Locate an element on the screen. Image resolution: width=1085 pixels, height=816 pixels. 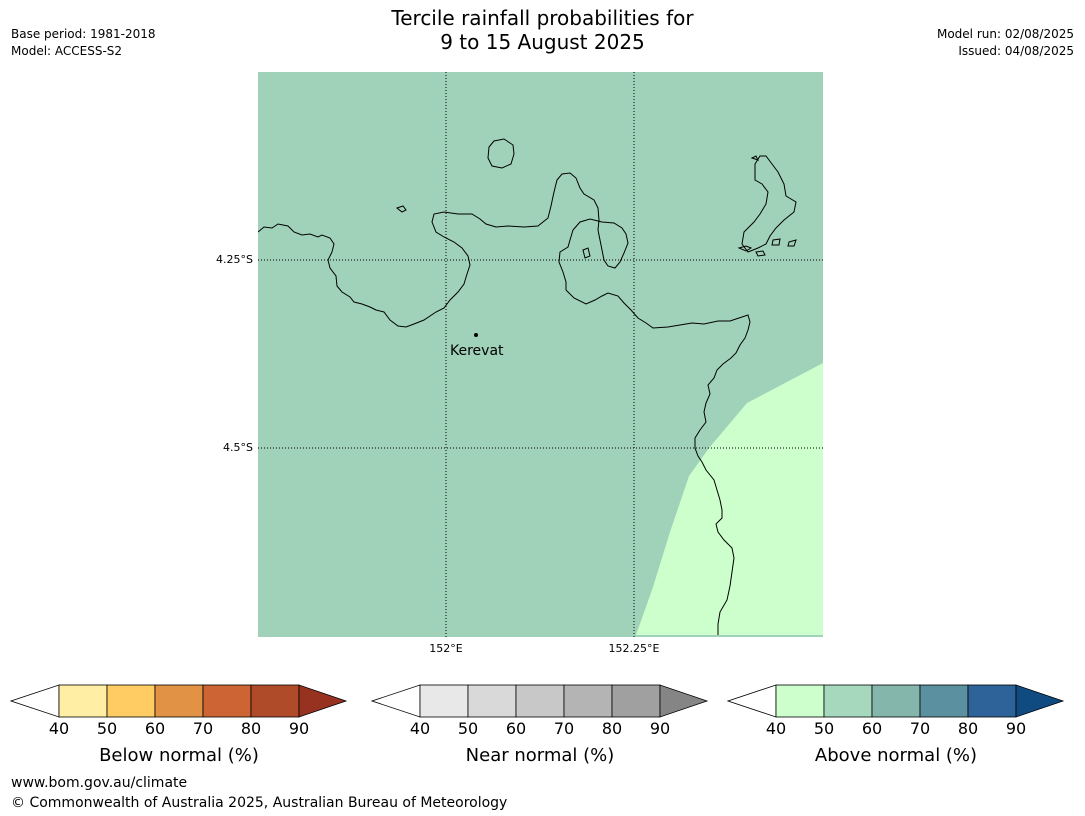
colorbar-above-tick-label: 50 is located at coordinates (824, 728).